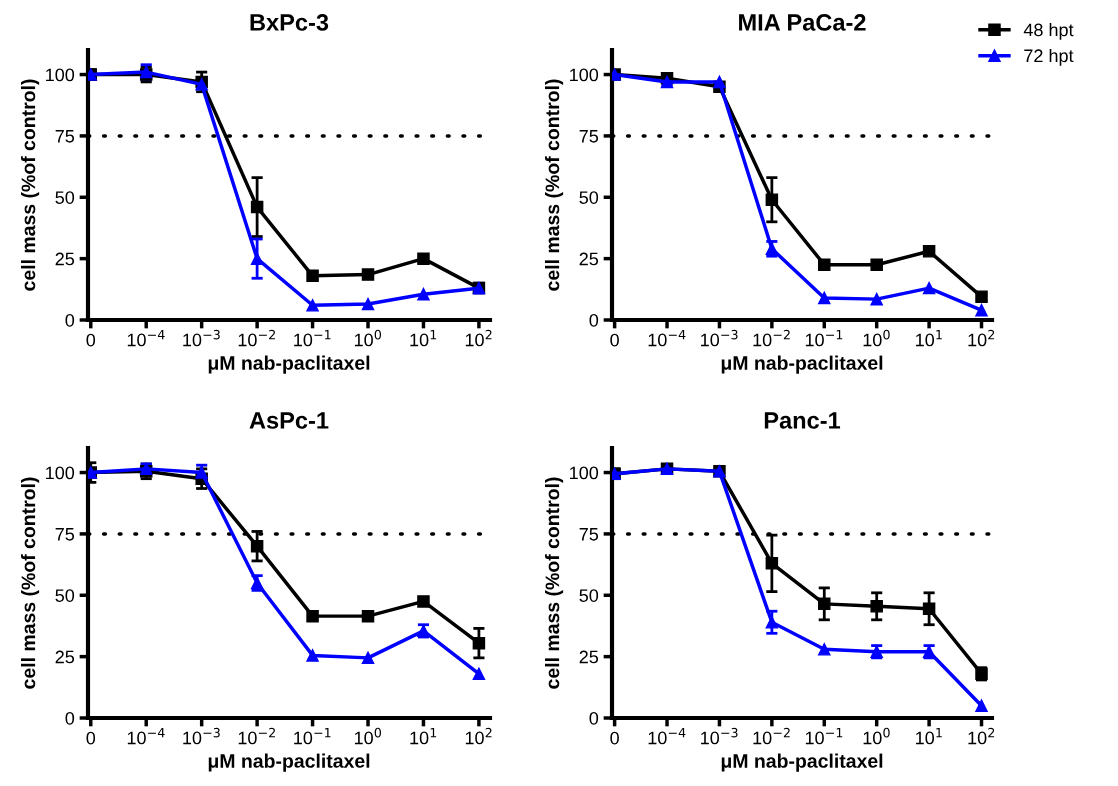  Describe the element at coordinates (802, 22) in the screenshot. I see `chart-title: MIA PaCa-2` at that location.